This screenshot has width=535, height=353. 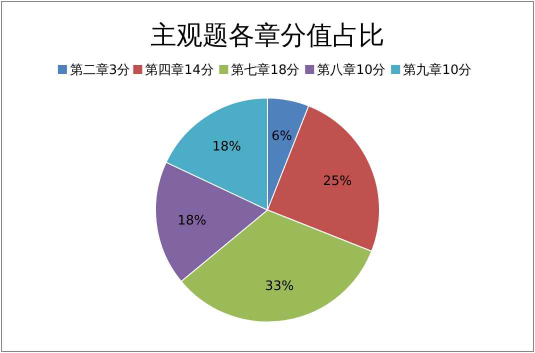 I want to click on legend-label: 第七章18分, so click(x=265, y=70).